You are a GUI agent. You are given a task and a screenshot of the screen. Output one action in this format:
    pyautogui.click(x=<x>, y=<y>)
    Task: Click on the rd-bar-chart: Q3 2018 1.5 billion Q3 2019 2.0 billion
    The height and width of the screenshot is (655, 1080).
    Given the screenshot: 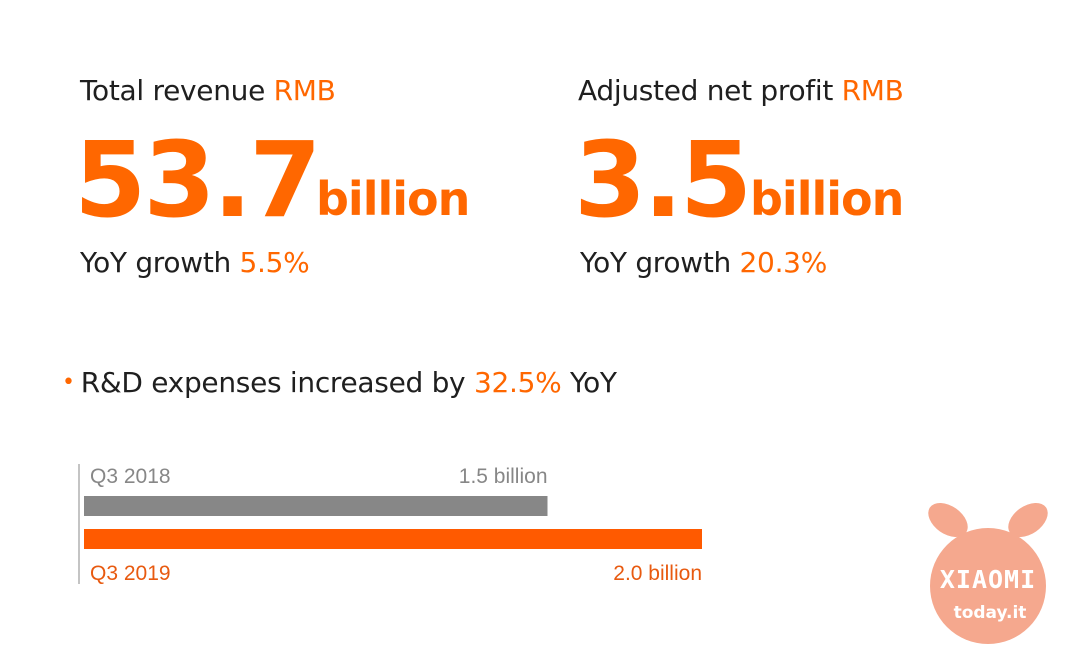 What is the action you would take?
    pyautogui.click(x=390, y=524)
    